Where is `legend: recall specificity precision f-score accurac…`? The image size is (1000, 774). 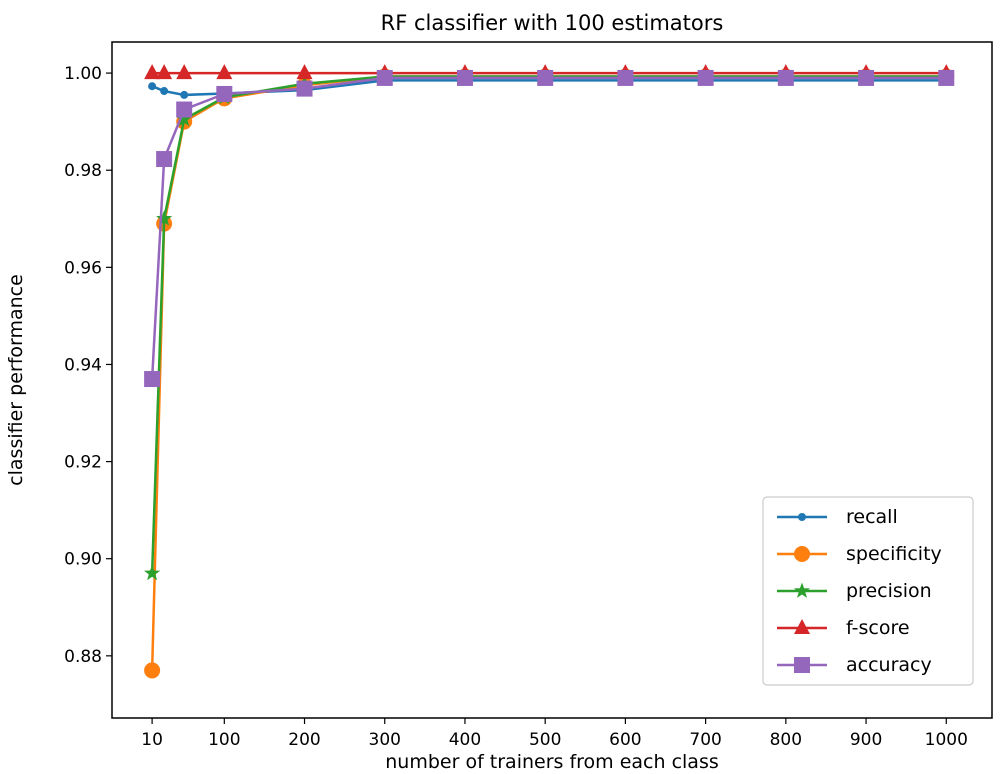
legend: recall specificity precision f-score accurac… is located at coordinates (868, 591).